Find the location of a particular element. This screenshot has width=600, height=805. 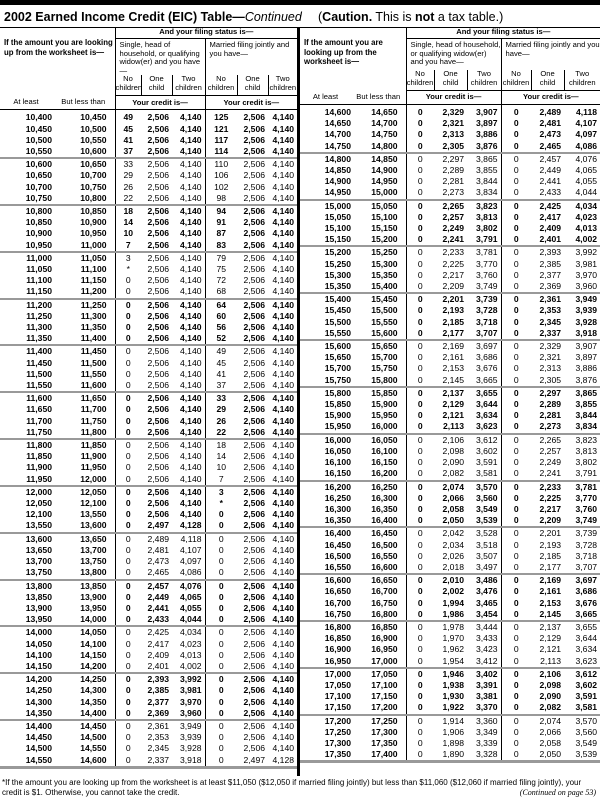

table-row: 14,300 14,350 0 2,377 3,970 0 2,506 4,140 is located at coordinates (148, 702).